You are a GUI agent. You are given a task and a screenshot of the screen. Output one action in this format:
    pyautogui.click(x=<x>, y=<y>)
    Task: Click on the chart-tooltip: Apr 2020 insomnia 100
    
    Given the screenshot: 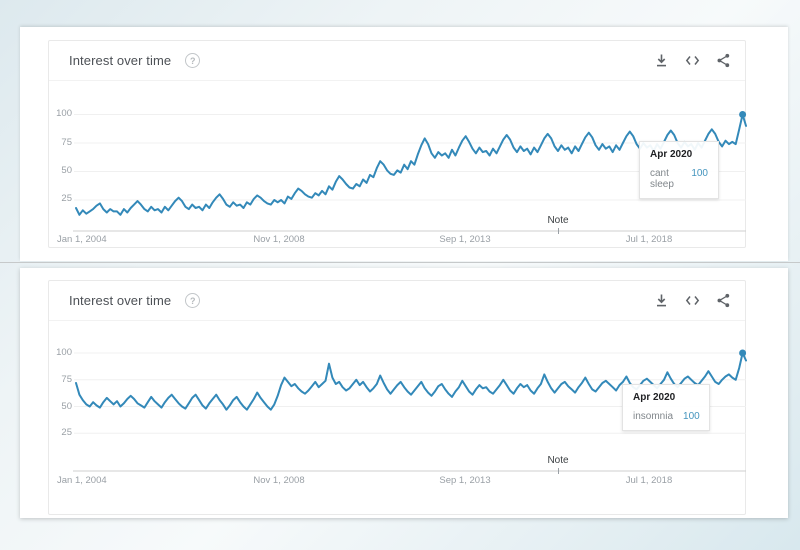 What is the action you would take?
    pyautogui.click(x=666, y=407)
    